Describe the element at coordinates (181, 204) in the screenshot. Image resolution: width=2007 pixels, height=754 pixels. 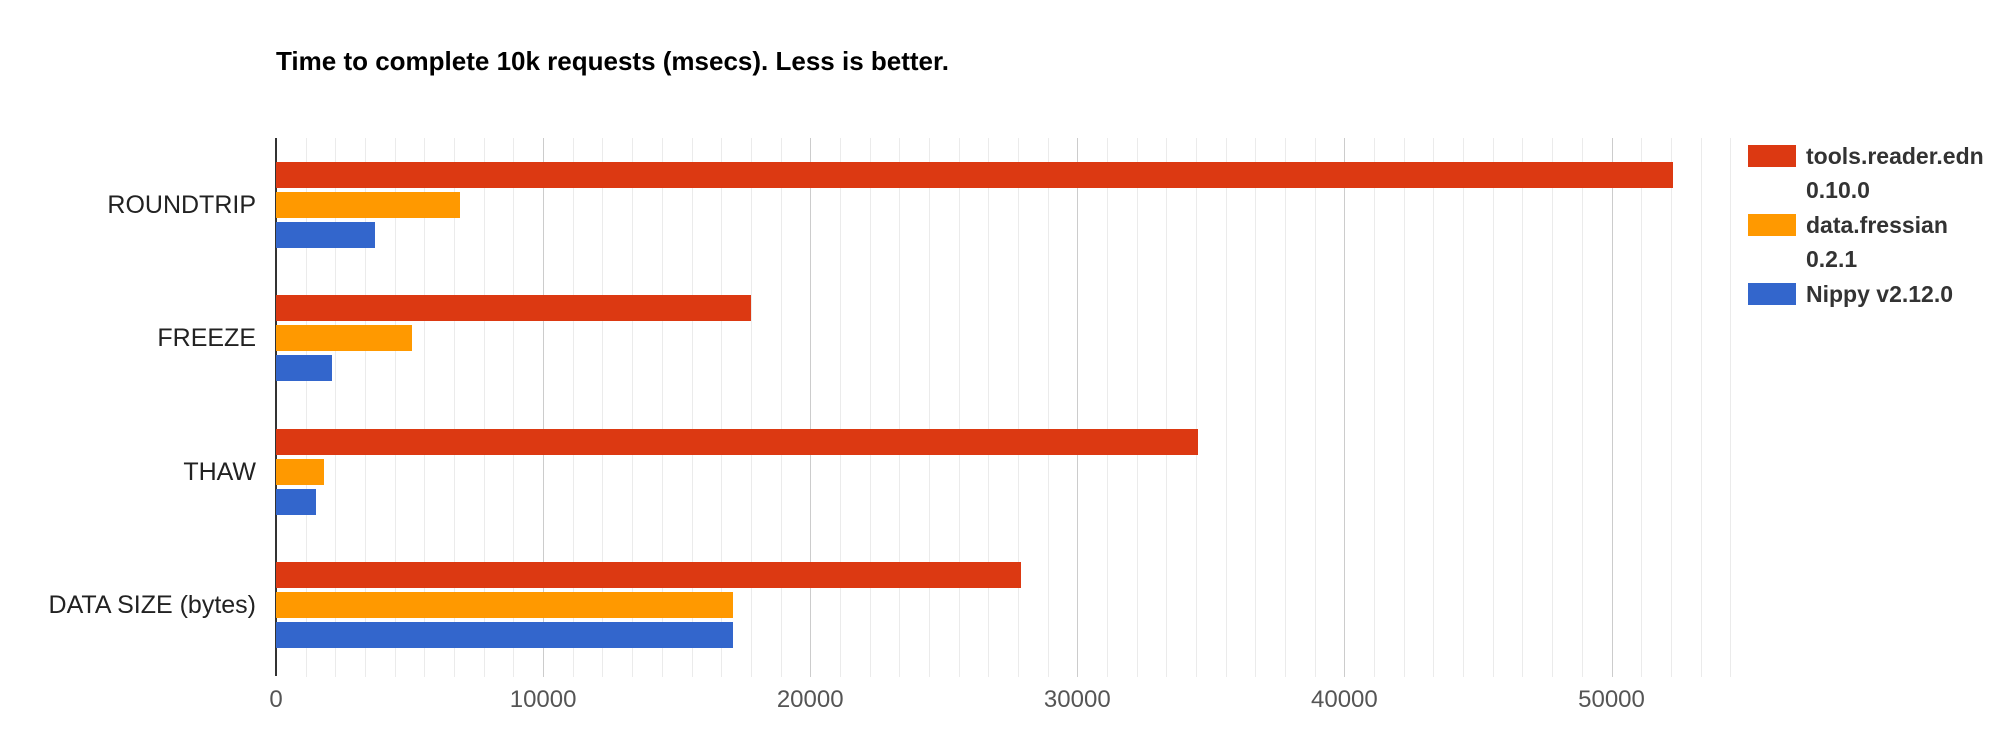
I see `category-label: ROUNDTRIP` at that location.